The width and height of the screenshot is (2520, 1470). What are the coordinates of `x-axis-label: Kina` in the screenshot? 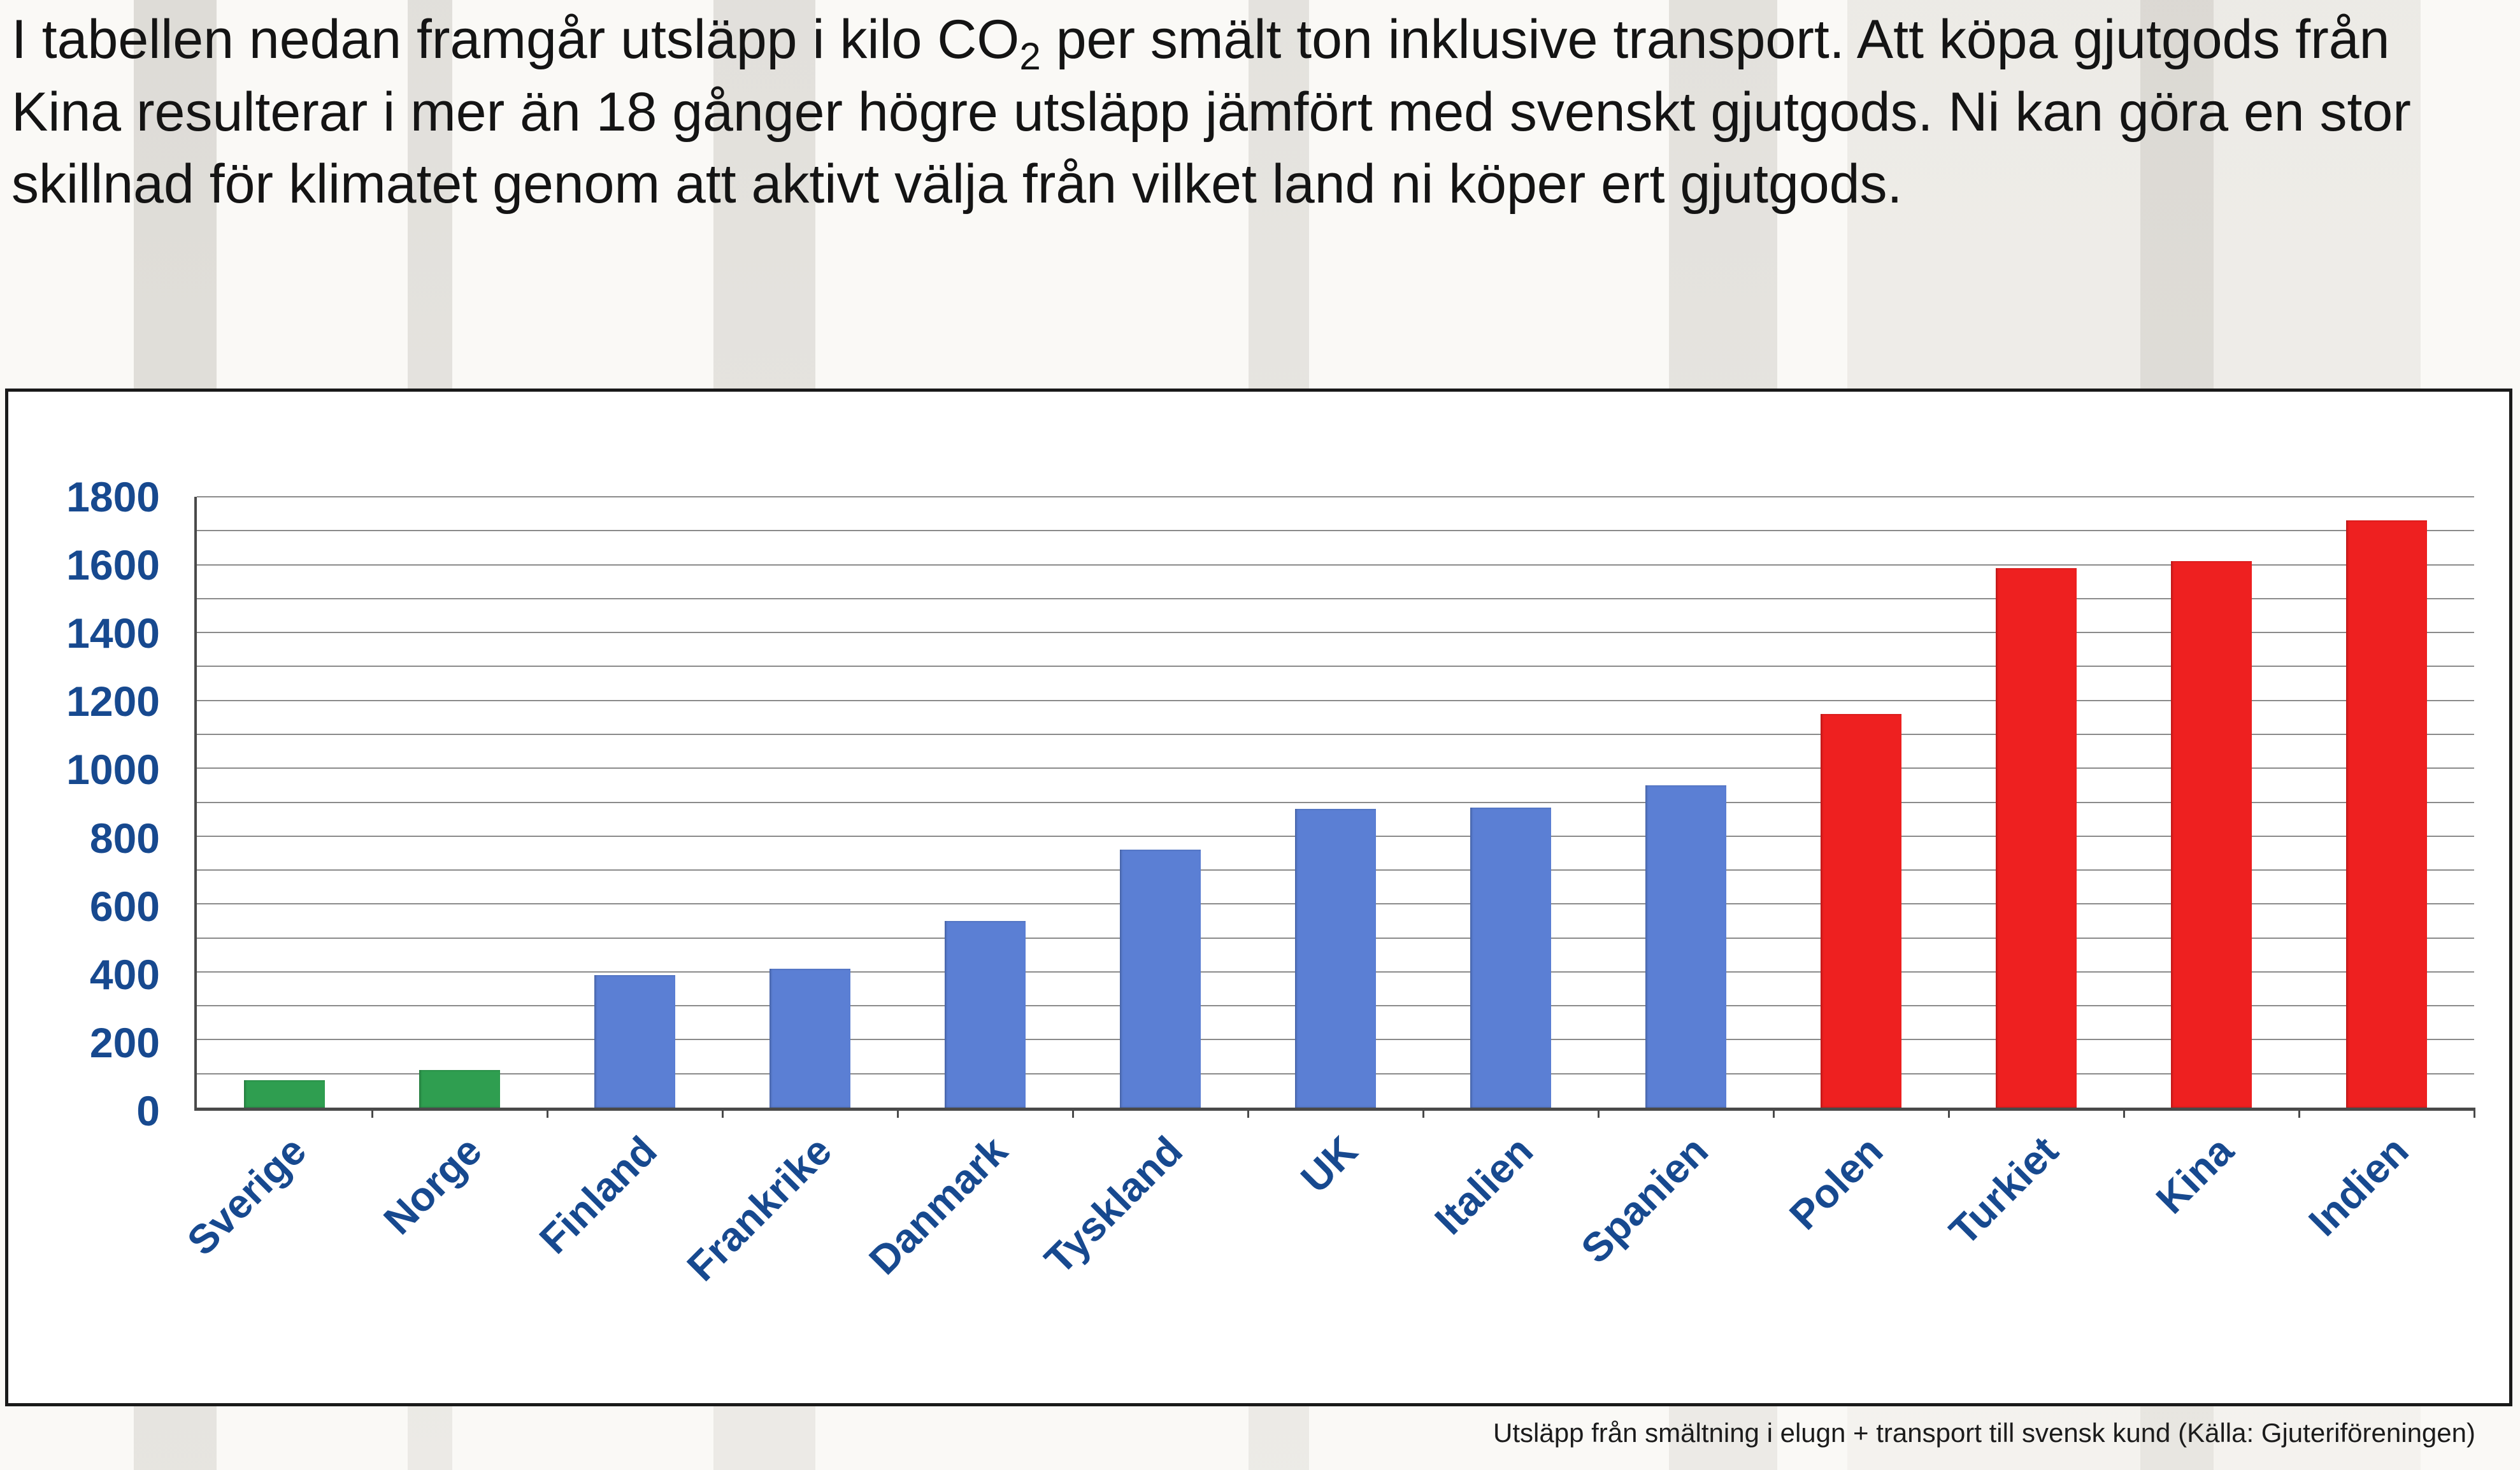 It's located at (2194, 1175).